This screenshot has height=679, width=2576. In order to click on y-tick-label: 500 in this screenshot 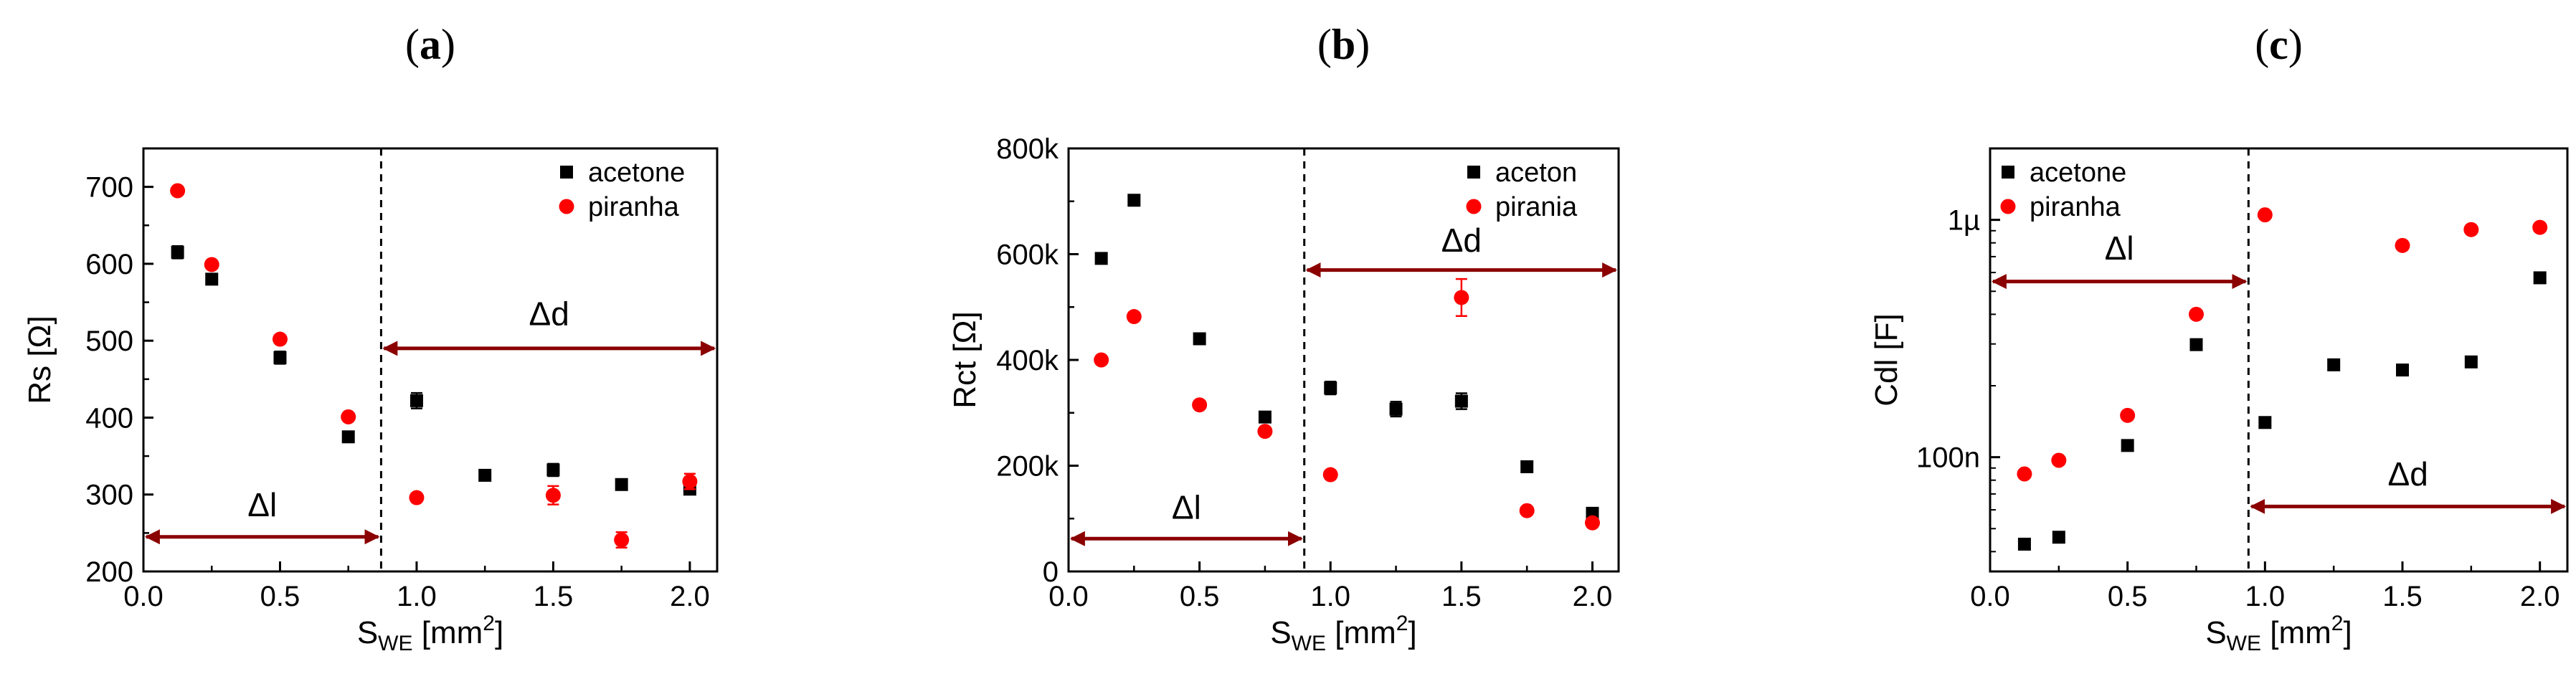, I will do `click(109, 341)`.